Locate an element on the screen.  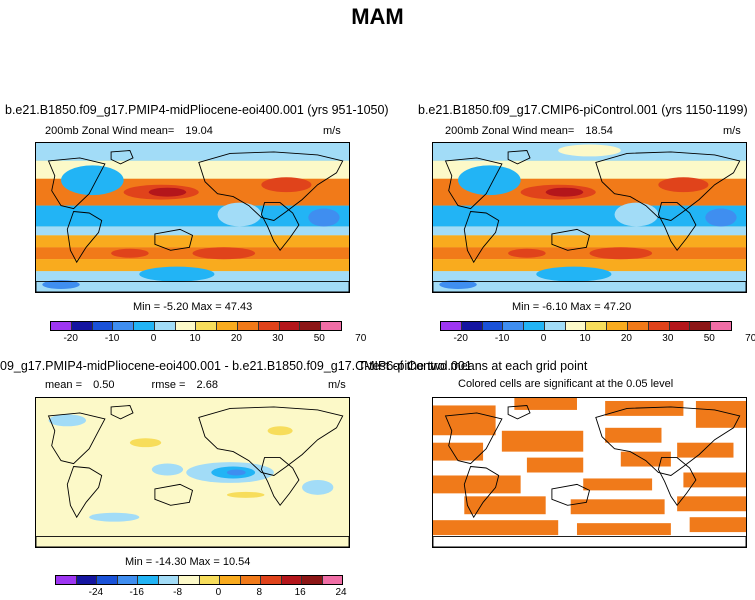
rmse-value: 2.68 is located at coordinates (207, 385).